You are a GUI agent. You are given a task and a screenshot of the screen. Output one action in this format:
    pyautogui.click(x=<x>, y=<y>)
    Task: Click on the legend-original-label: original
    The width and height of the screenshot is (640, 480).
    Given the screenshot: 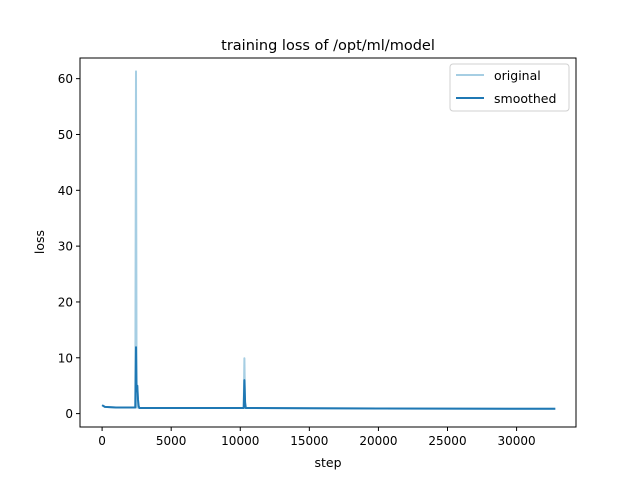 What is the action you would take?
    pyautogui.click(x=517, y=75)
    